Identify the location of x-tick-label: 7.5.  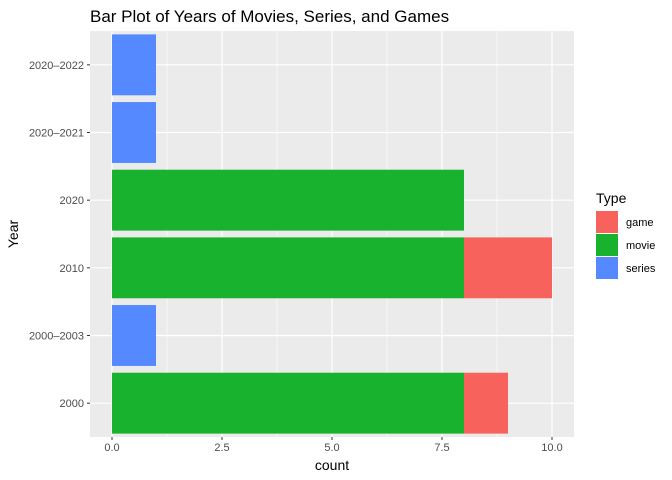
(441, 448).